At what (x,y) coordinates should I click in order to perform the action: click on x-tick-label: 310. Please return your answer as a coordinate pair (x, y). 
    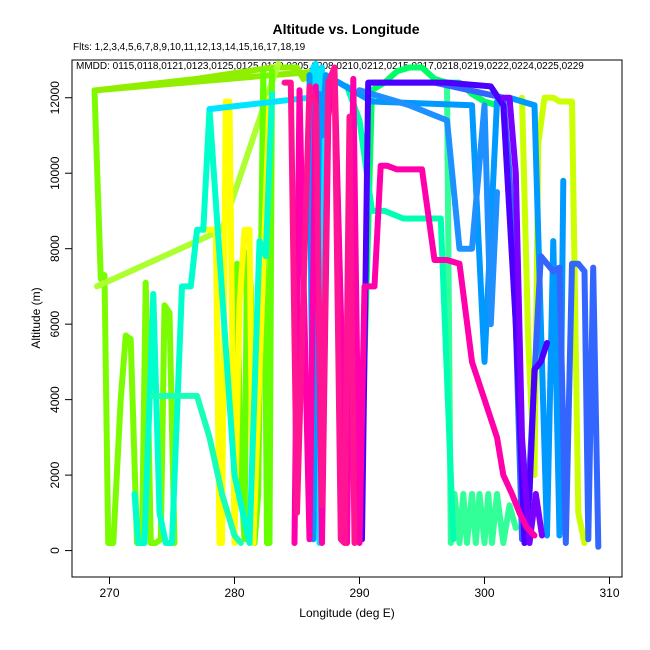
    Looking at the image, I should click on (609, 593).